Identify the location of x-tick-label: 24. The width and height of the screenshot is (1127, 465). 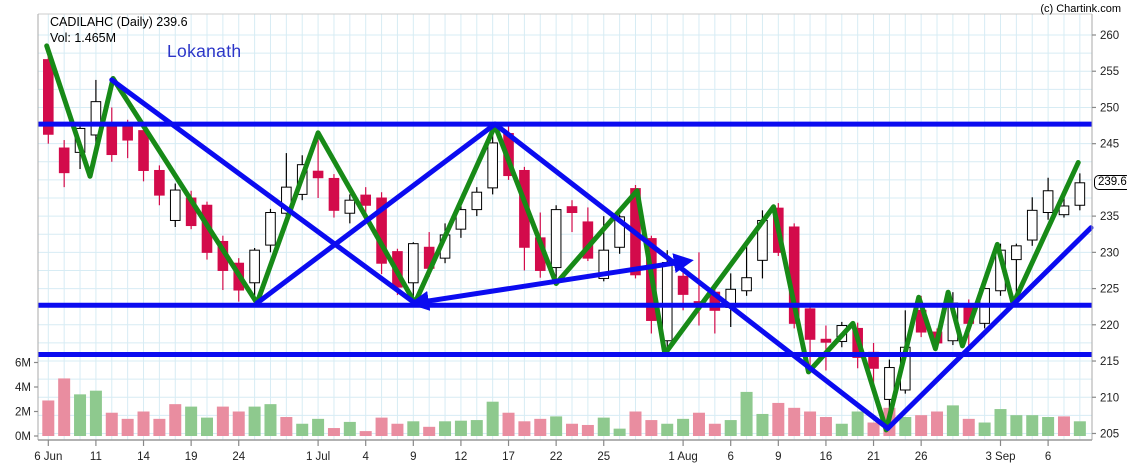
(238, 457).